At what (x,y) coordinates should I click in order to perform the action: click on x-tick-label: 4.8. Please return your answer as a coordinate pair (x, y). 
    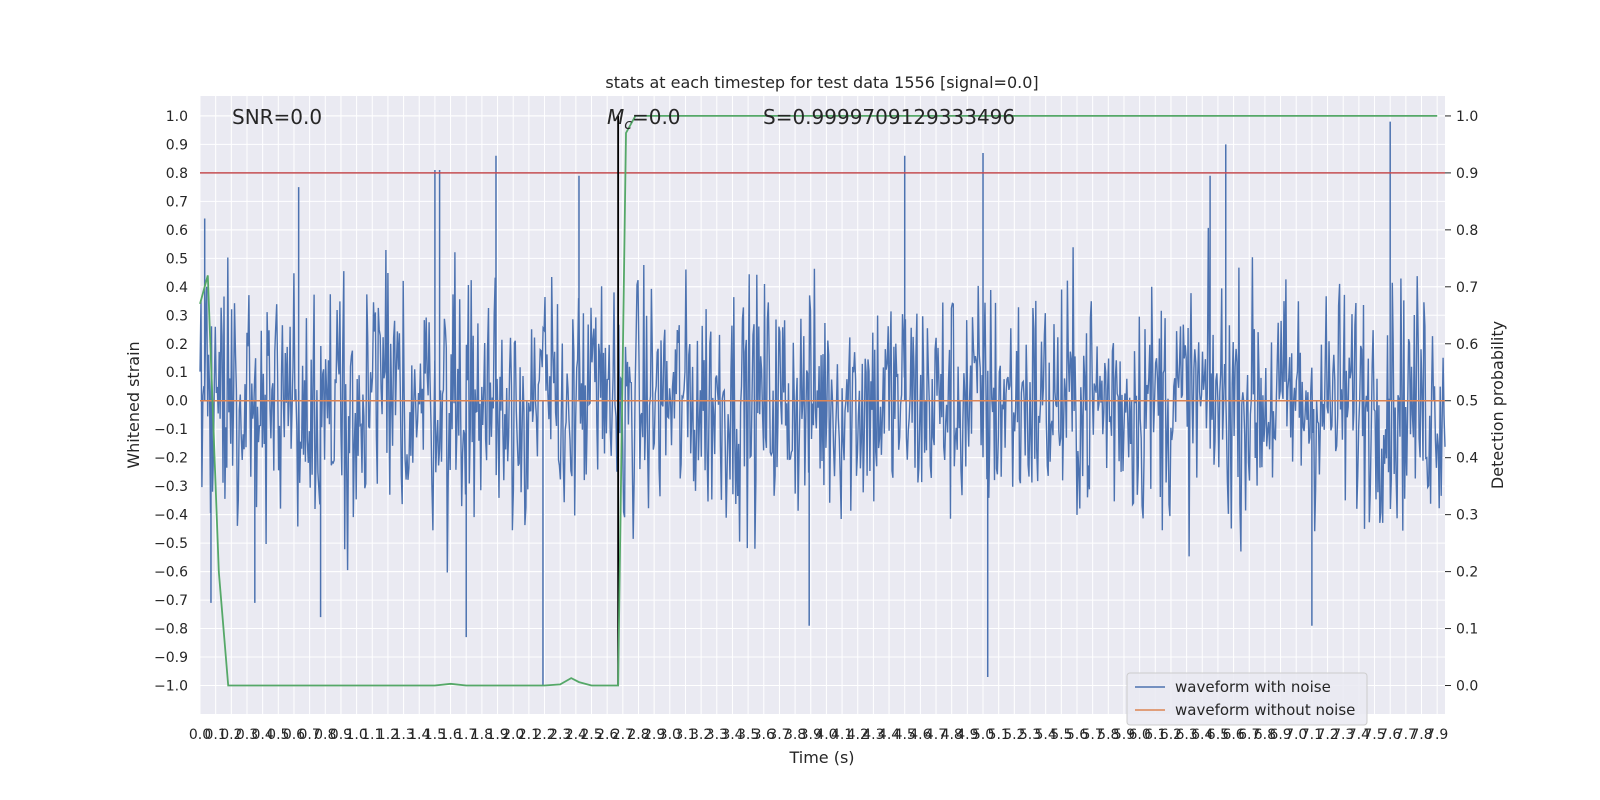
    Looking at the image, I should click on (952, 735).